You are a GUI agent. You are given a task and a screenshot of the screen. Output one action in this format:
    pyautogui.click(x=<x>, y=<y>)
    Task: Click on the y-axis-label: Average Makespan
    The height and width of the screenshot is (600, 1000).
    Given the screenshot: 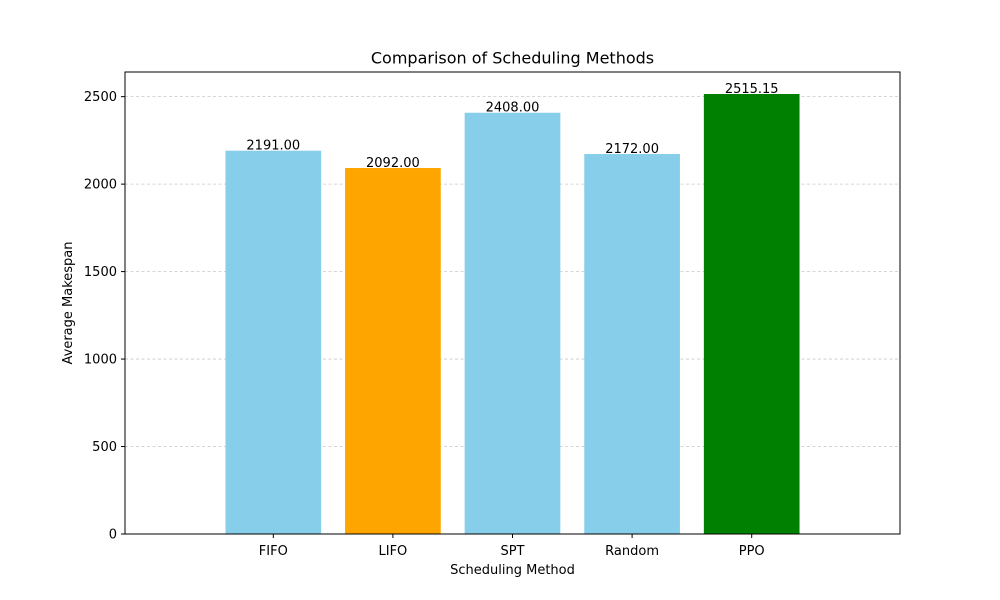 What is the action you would take?
    pyautogui.click(x=68, y=303)
    